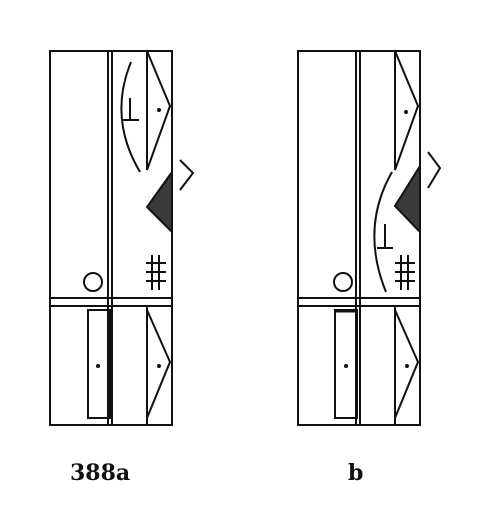  Describe the element at coordinates (385, 236) in the screenshot. I see `staff-b-inverted-t-icon` at that location.